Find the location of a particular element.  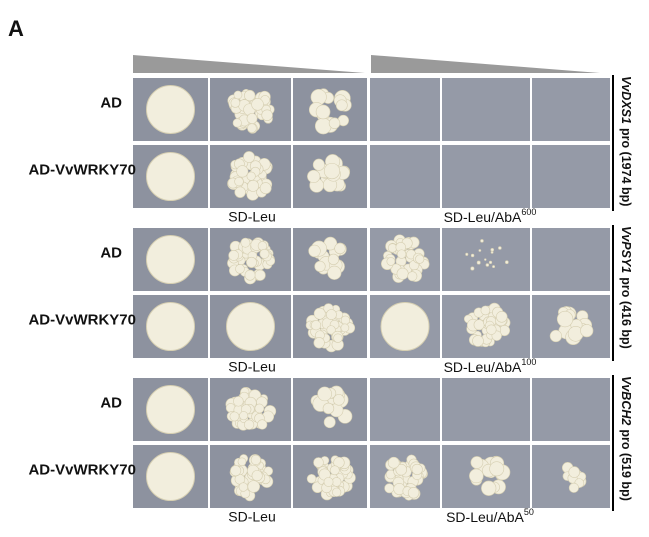

medium-label: SD-Leu/AbA50 is located at coordinates (490, 515).